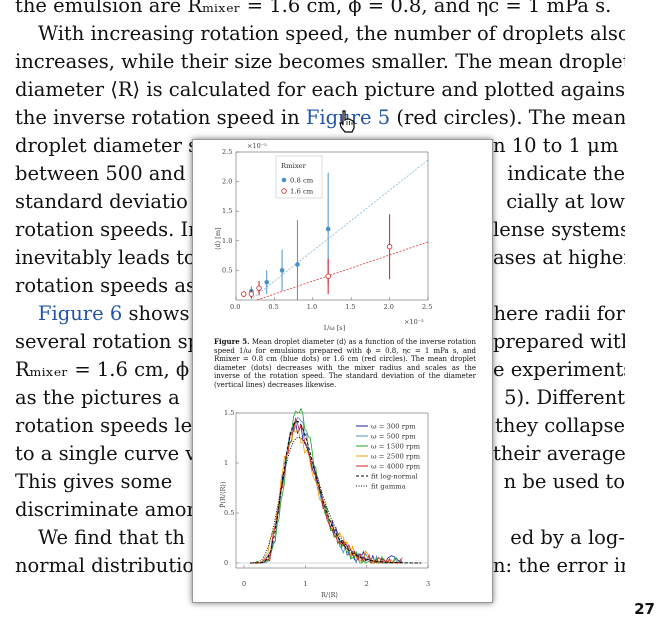  Describe the element at coordinates (257, 146) in the screenshot. I see `chart1-y-multiplier: ×10⁻⁵` at that location.